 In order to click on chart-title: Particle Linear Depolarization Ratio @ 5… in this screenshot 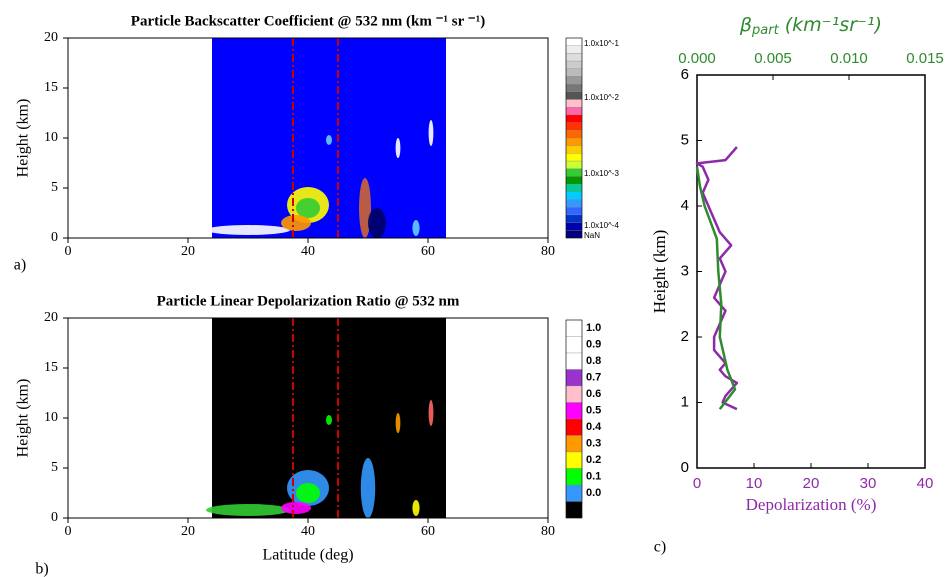, I will do `click(308, 301)`.